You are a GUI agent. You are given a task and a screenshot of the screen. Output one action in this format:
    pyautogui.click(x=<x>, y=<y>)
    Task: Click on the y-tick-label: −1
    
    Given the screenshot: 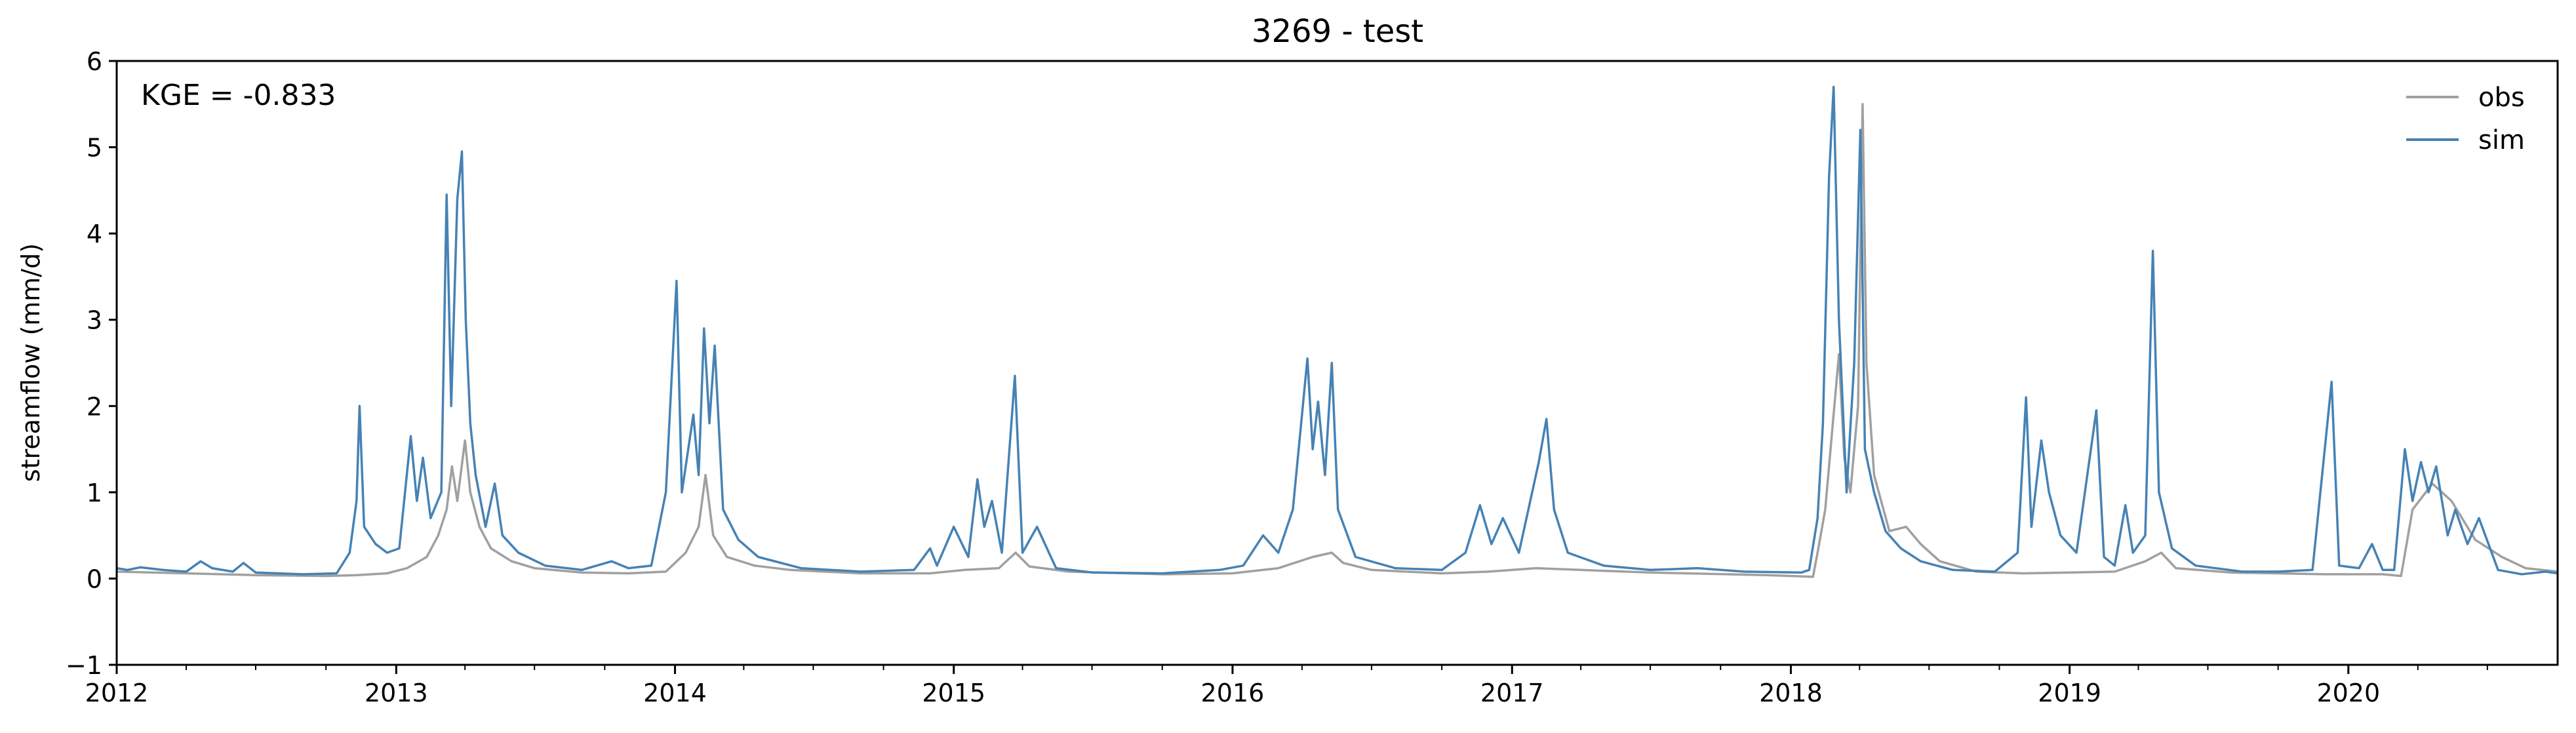 What is the action you would take?
    pyautogui.click(x=84, y=665)
    